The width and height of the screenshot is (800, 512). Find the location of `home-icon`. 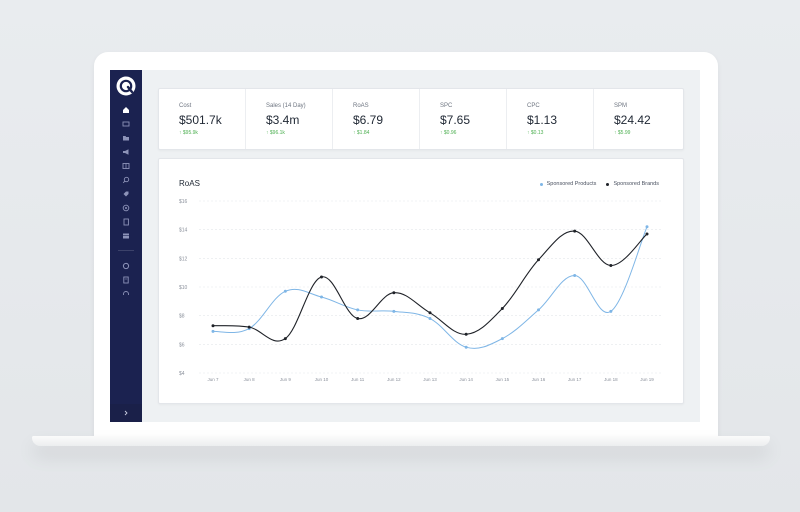

home-icon is located at coordinates (126, 110).